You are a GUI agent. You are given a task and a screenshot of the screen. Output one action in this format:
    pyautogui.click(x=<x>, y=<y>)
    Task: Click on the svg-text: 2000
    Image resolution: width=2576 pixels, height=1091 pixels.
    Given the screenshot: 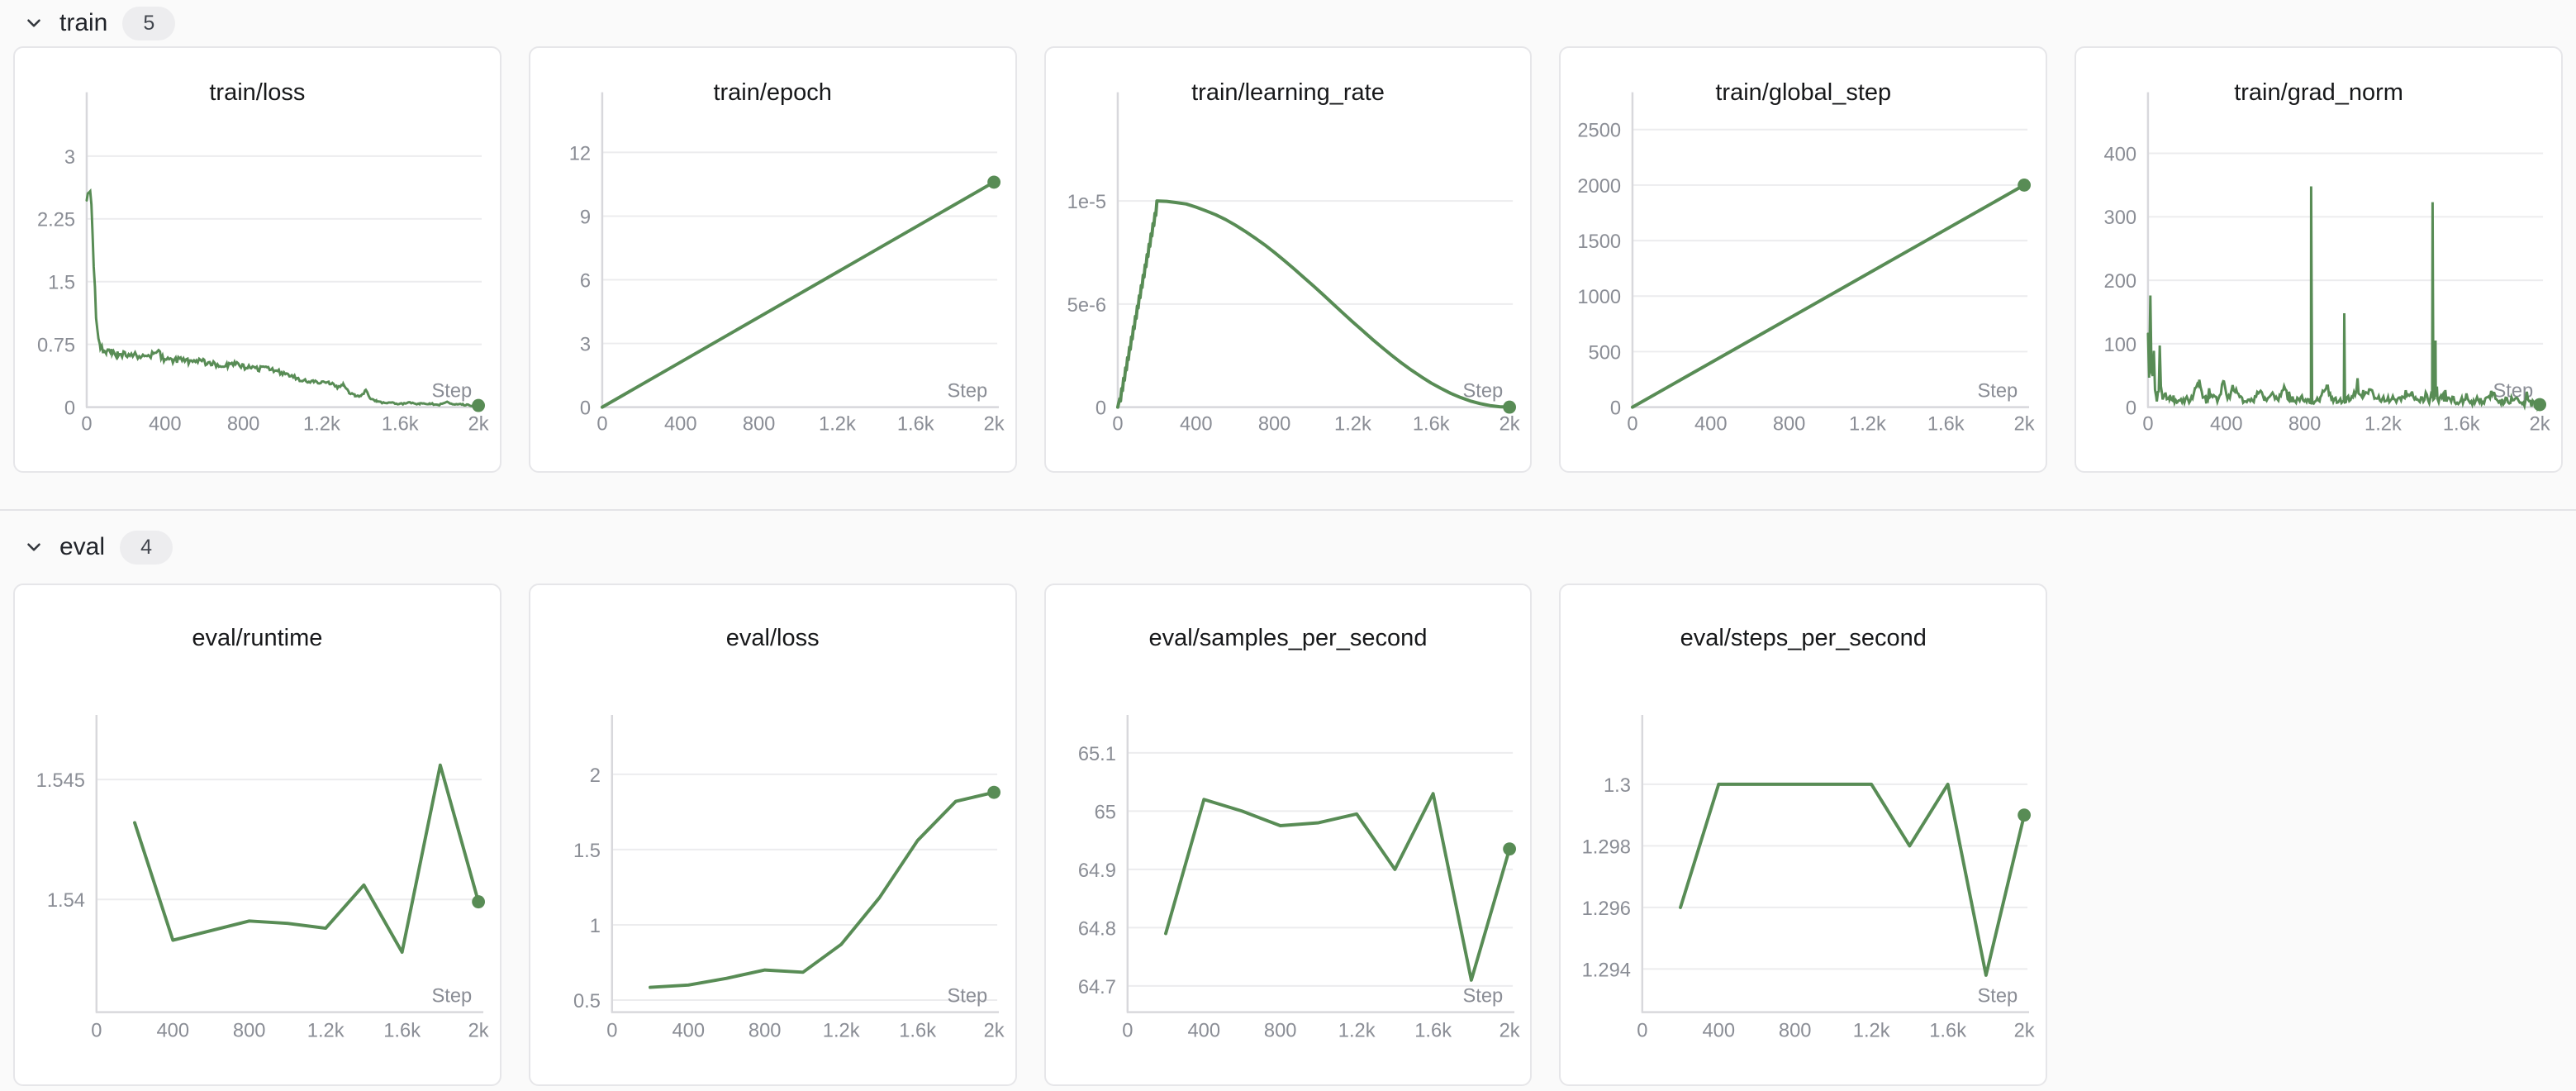 What is the action you would take?
    pyautogui.click(x=1600, y=186)
    